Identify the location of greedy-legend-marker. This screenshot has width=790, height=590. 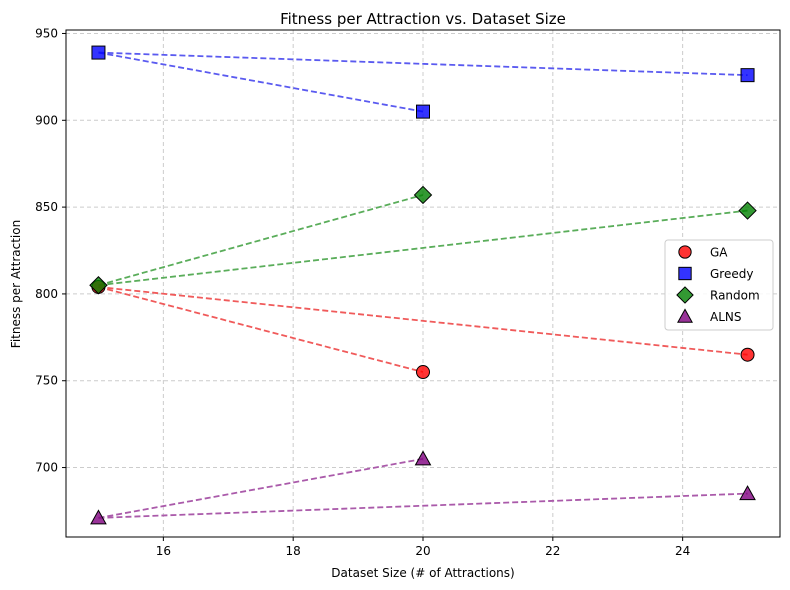
(685, 273).